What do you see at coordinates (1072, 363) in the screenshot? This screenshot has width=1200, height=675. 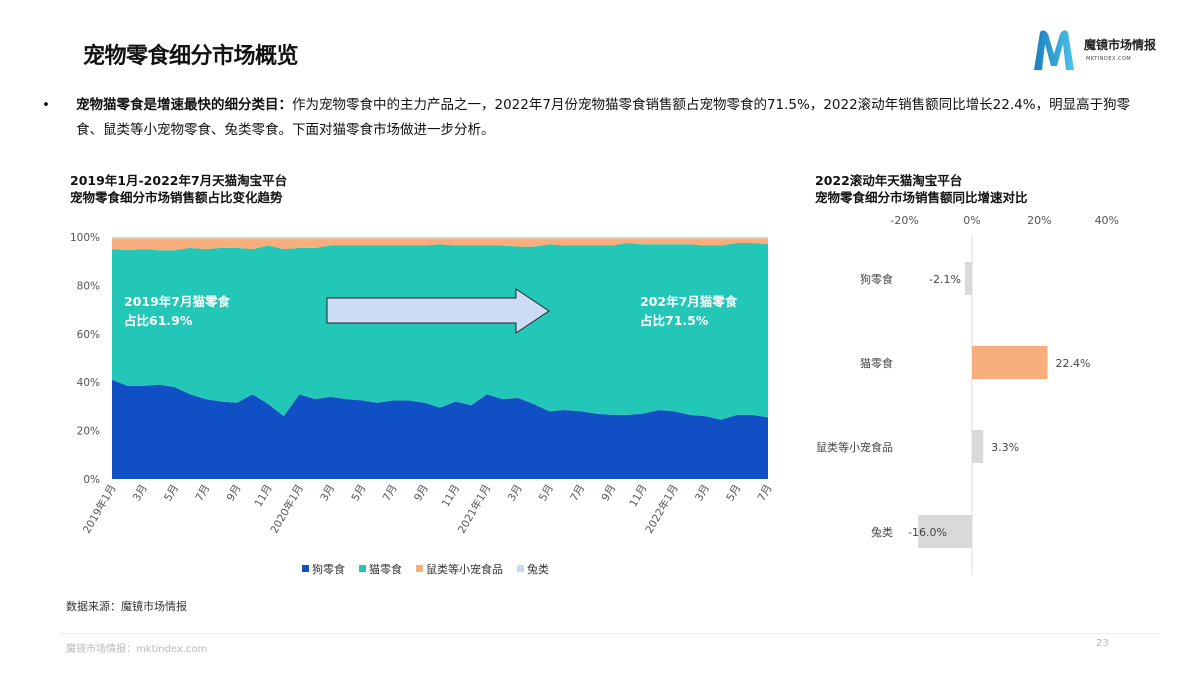 I see `data-label: 22.4%` at bounding box center [1072, 363].